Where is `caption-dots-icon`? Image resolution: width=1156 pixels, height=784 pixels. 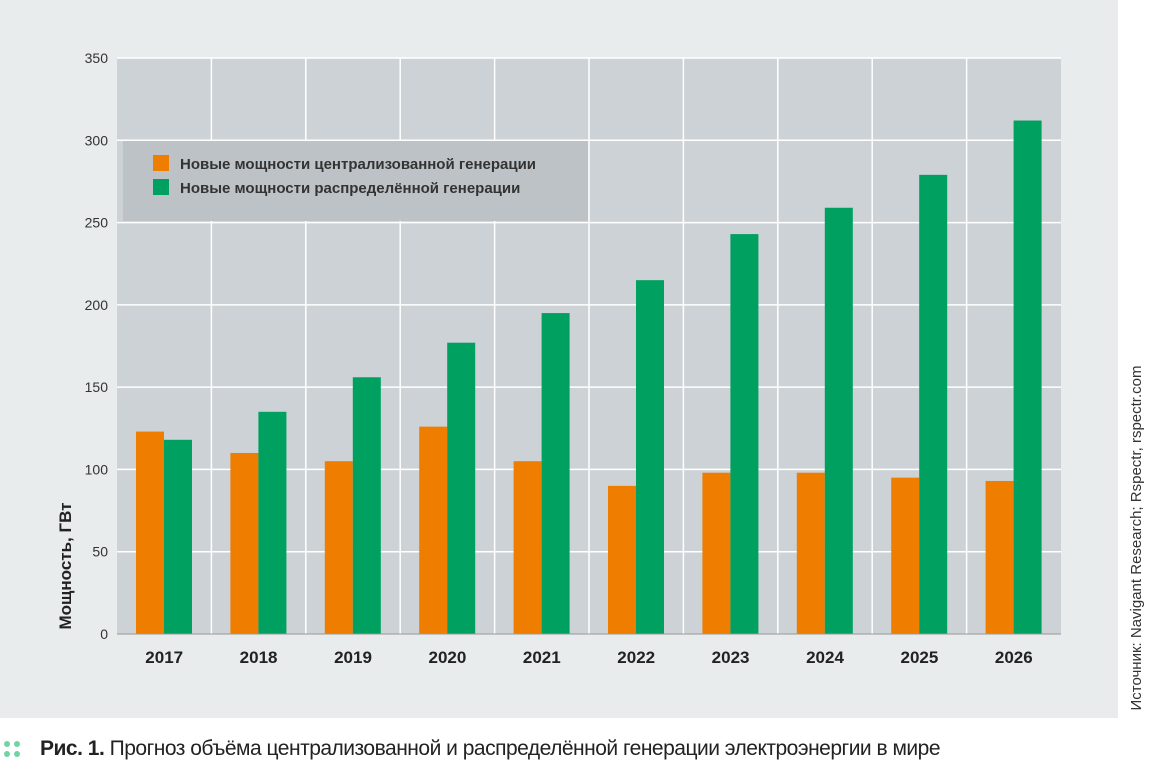
caption-dots-icon is located at coordinates (12, 749).